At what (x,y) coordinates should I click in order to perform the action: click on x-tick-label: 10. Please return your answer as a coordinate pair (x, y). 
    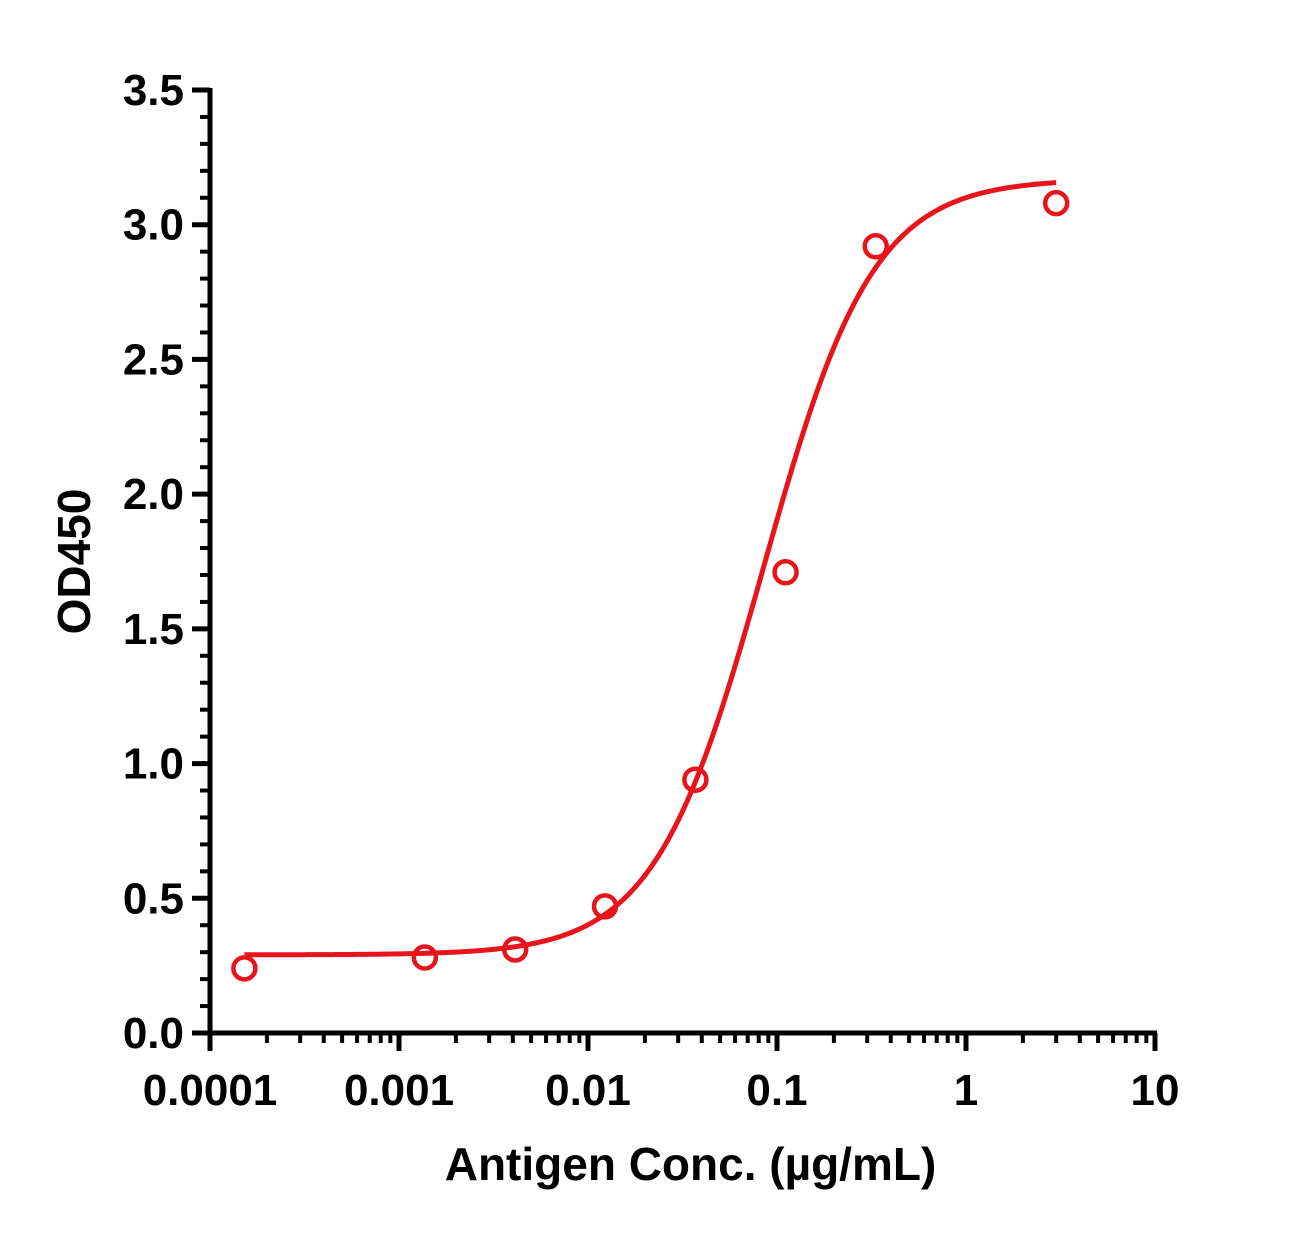
    Looking at the image, I should click on (1155, 1090).